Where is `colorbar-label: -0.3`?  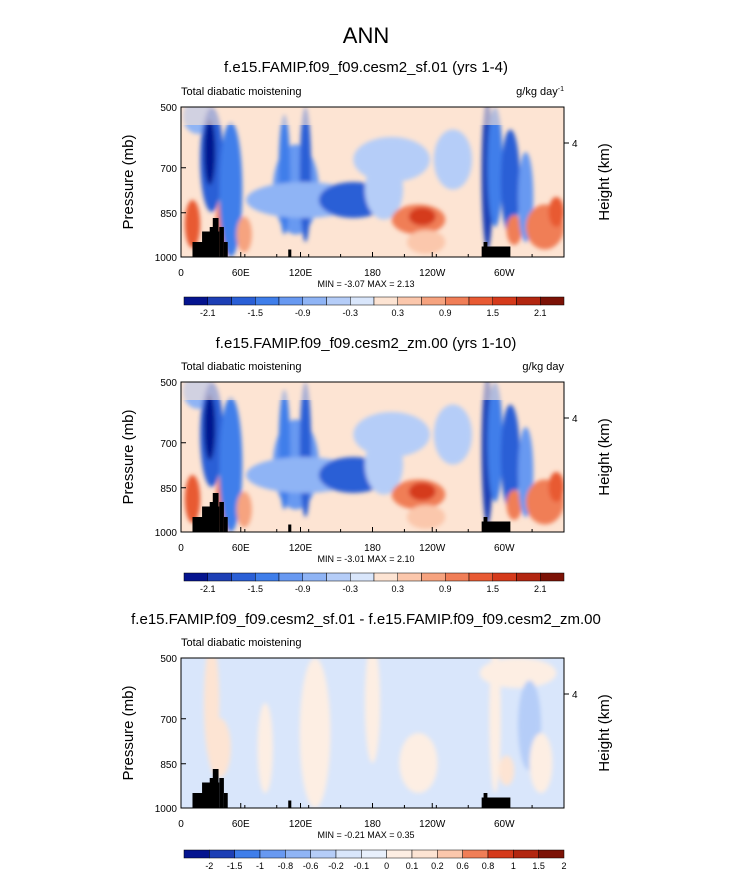
colorbar-label: -0.3 is located at coordinates (350, 589).